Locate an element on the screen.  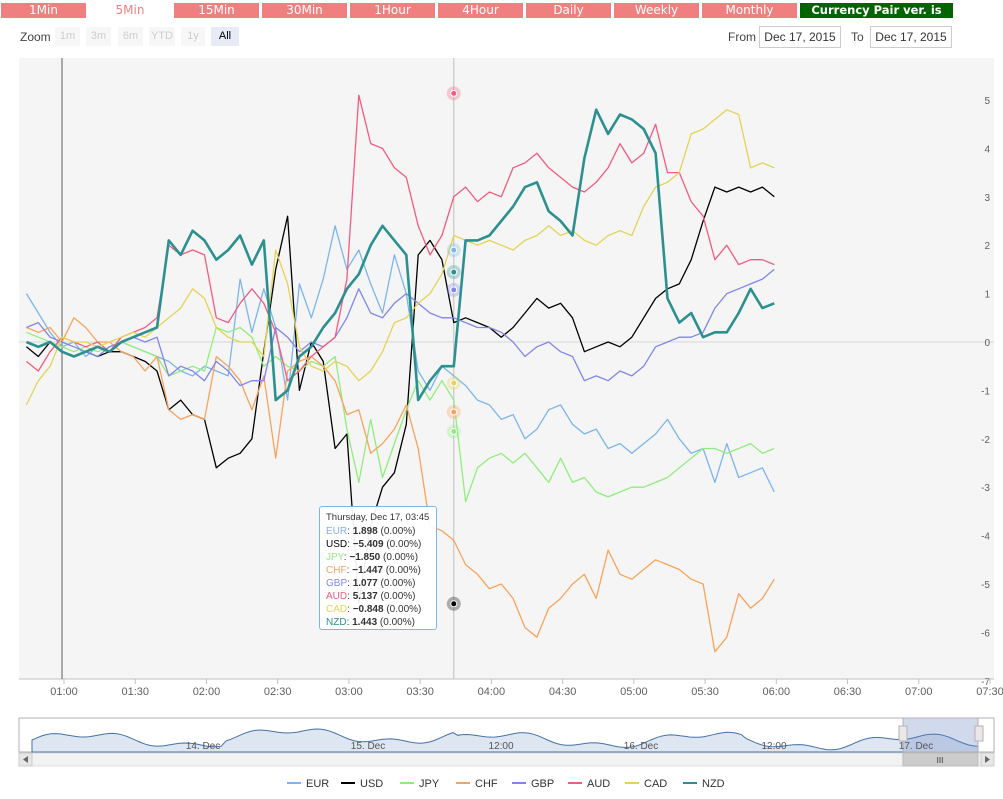
hover-marker-aud is located at coordinates (454, 93).